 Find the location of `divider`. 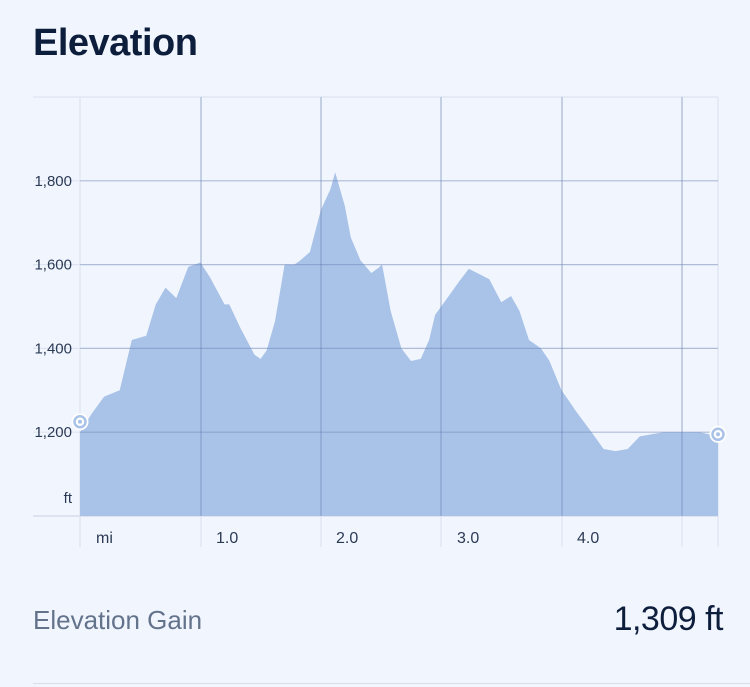

divider is located at coordinates (391, 683).